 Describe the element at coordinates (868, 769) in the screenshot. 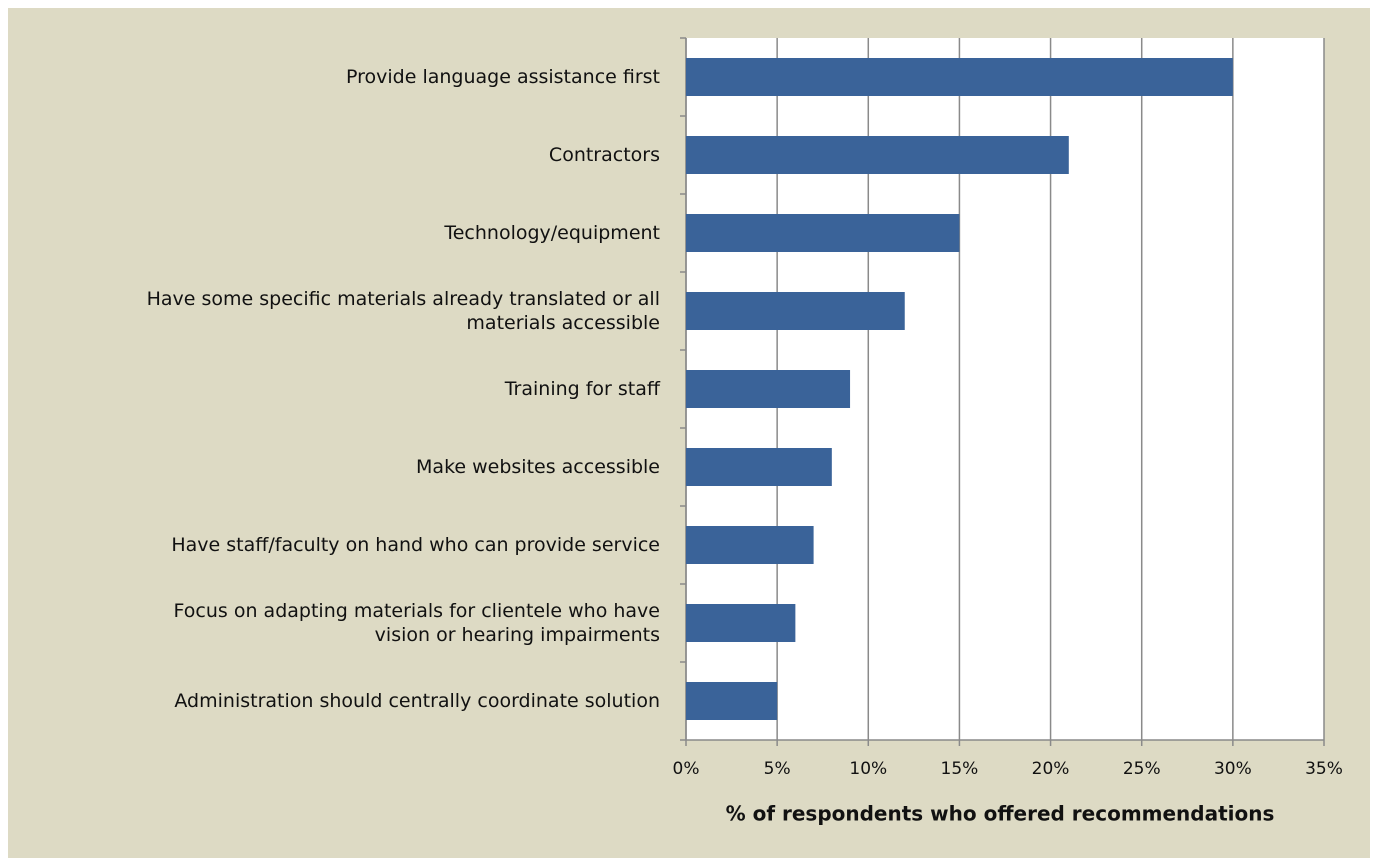

I see `x-tick-label: 10%` at that location.